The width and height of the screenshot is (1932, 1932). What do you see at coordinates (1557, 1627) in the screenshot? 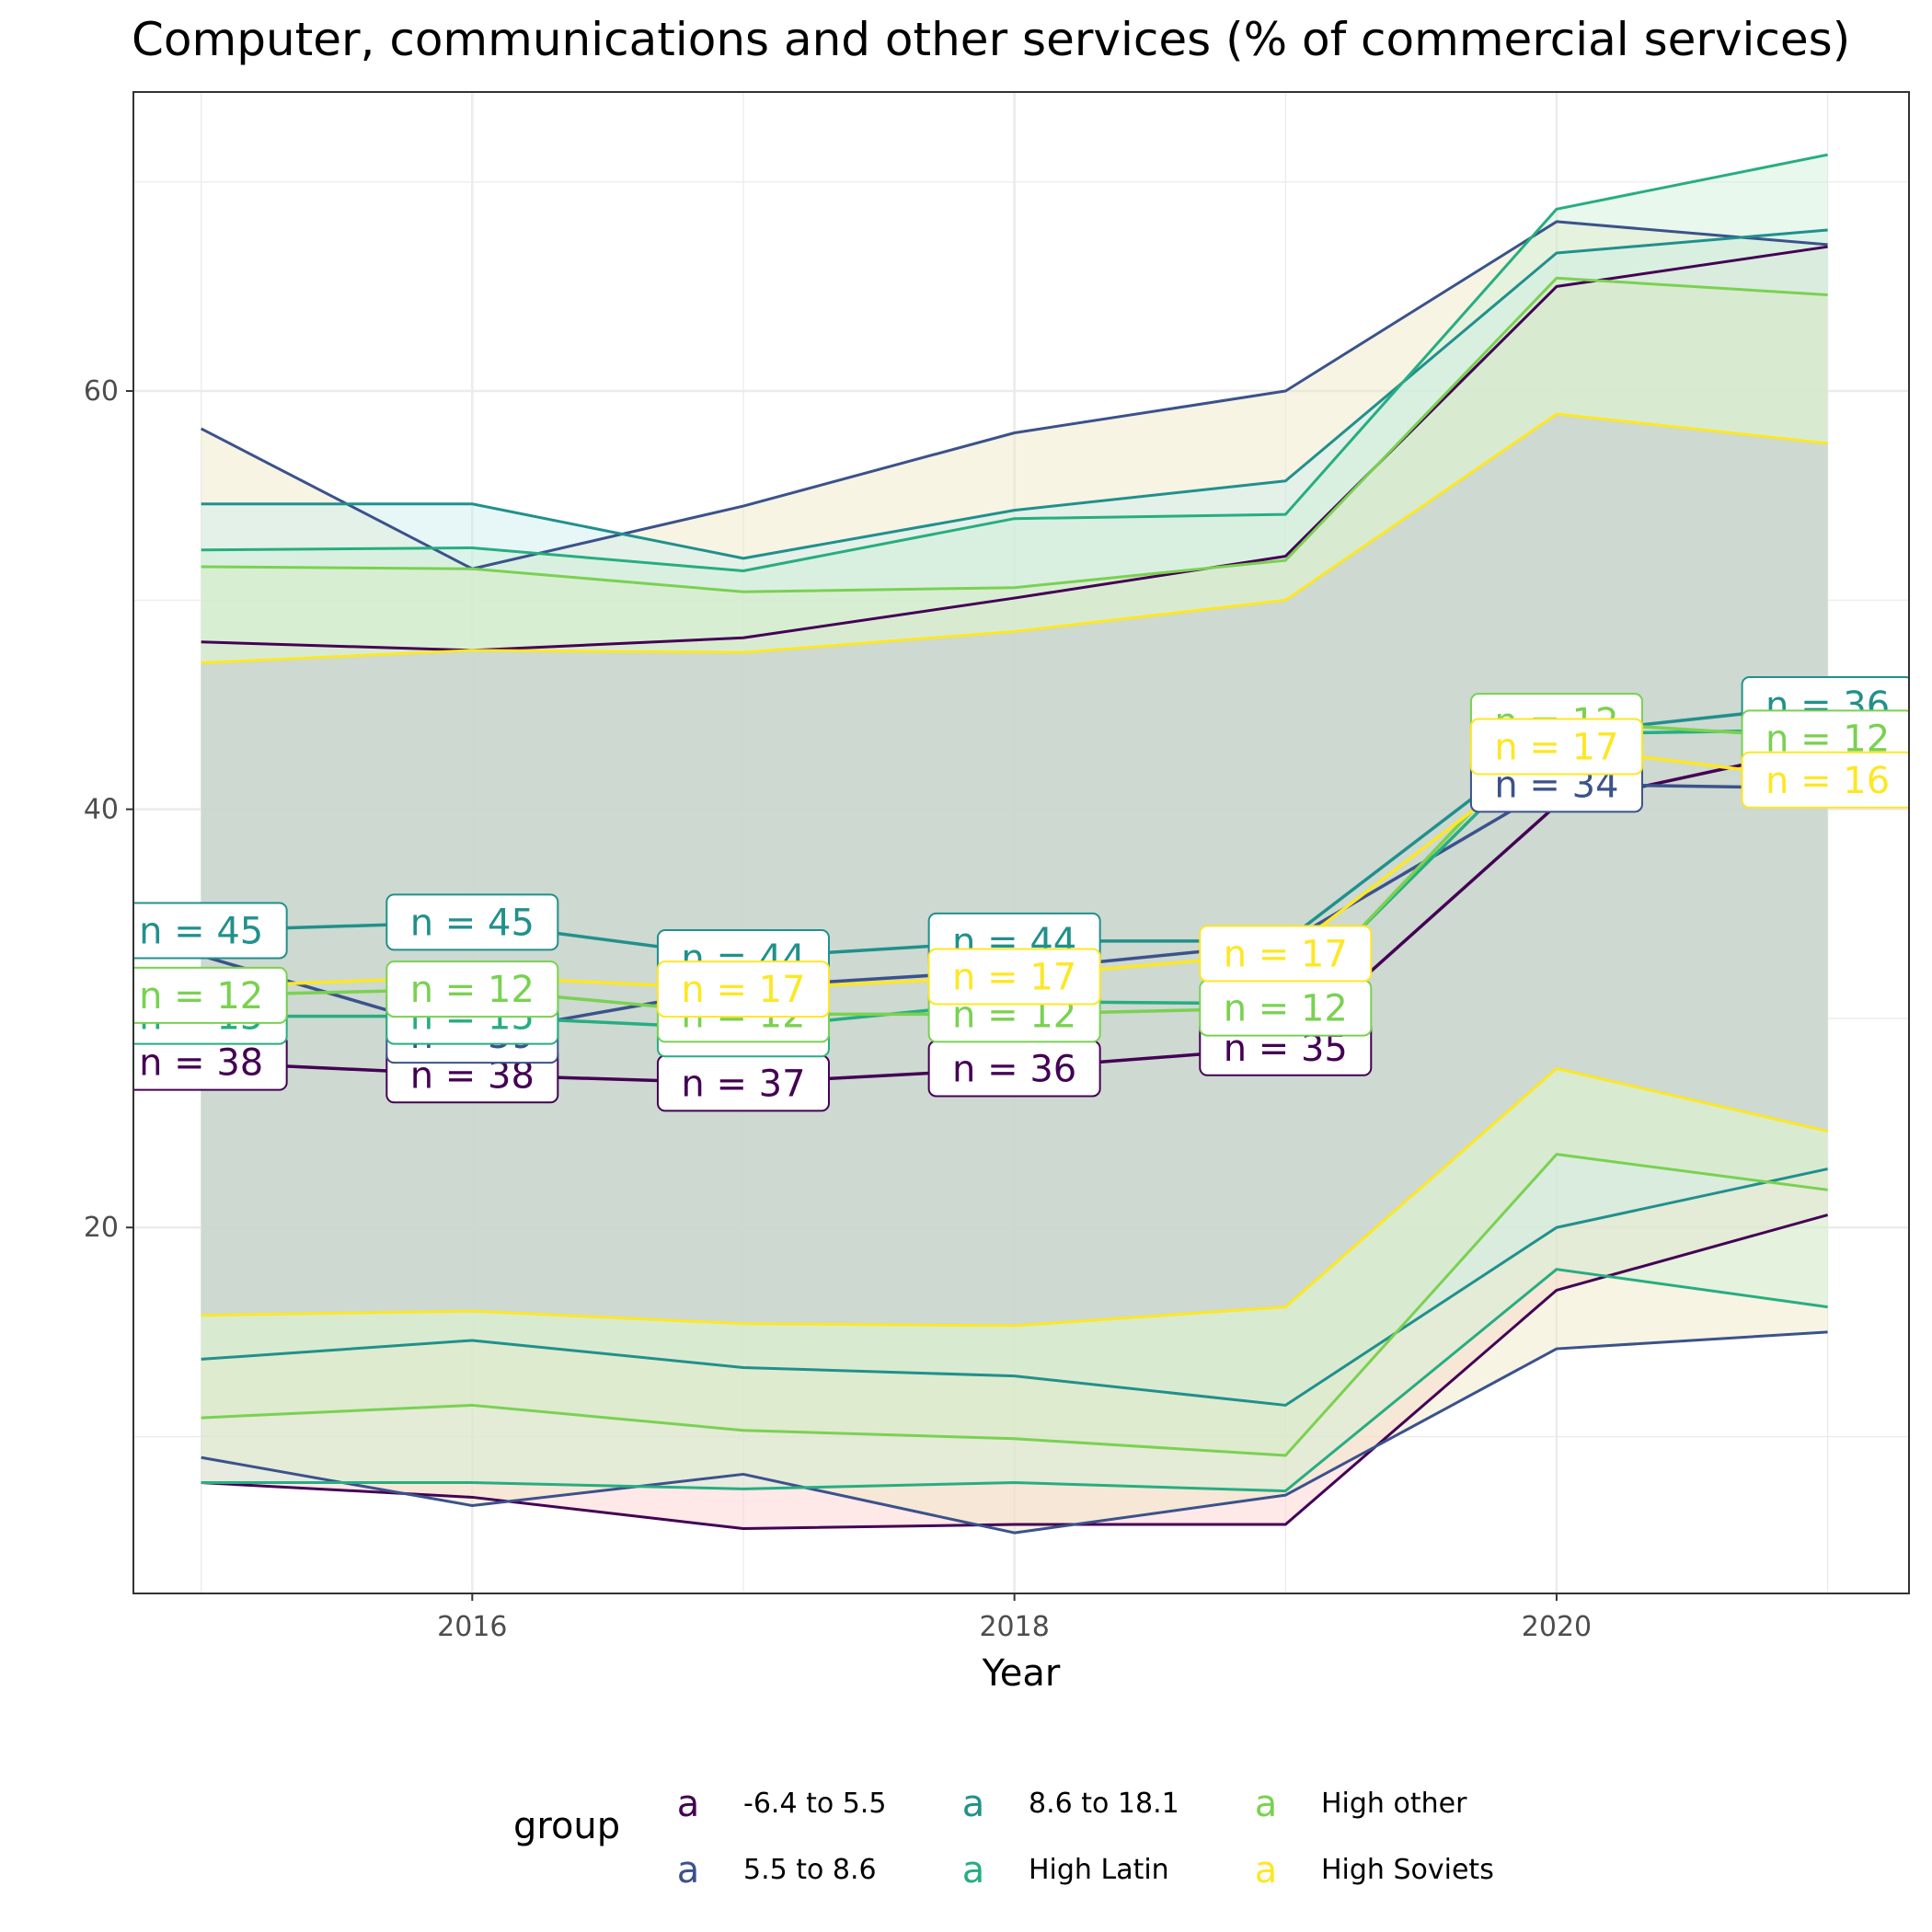
I see `x-tick-label: 2020` at bounding box center [1557, 1627].